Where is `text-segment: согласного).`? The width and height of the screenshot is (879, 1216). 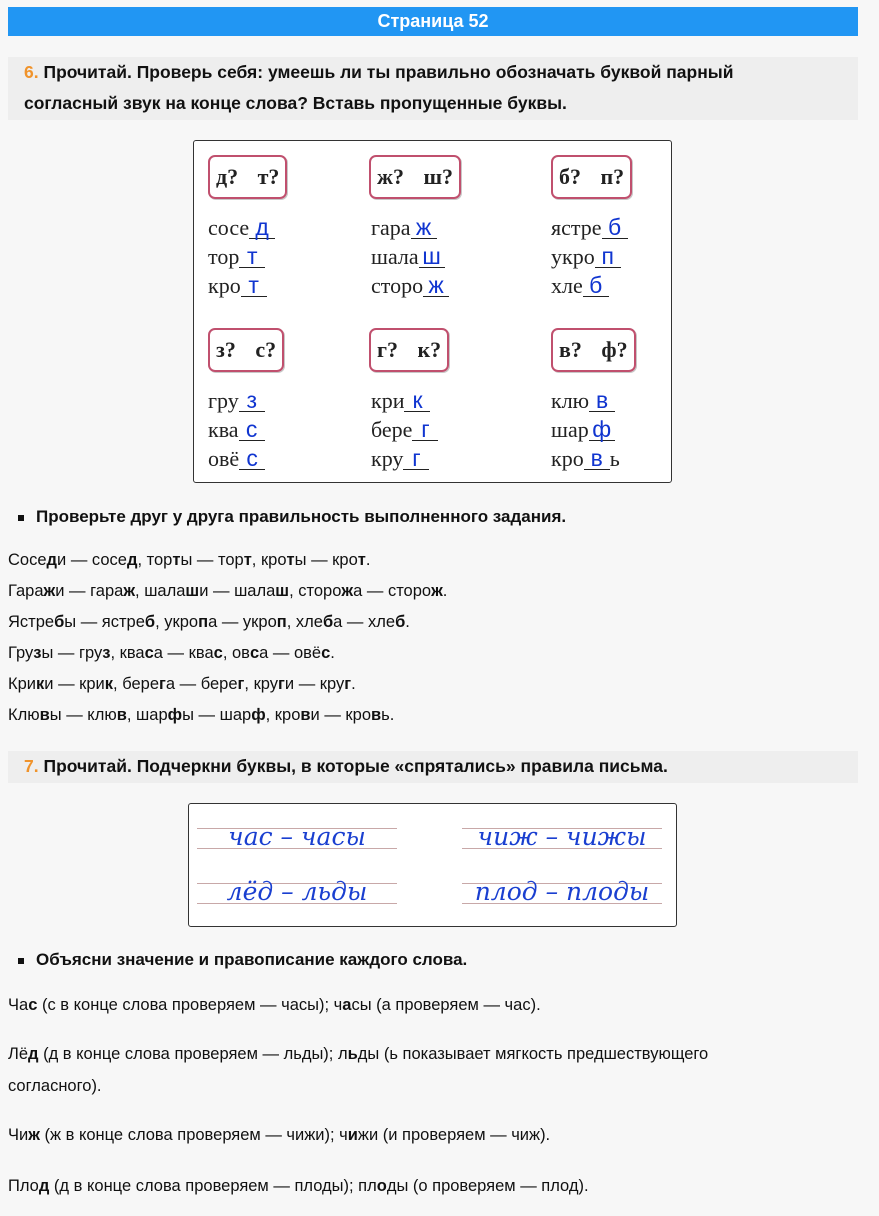 text-segment: согласного). is located at coordinates (55, 1086).